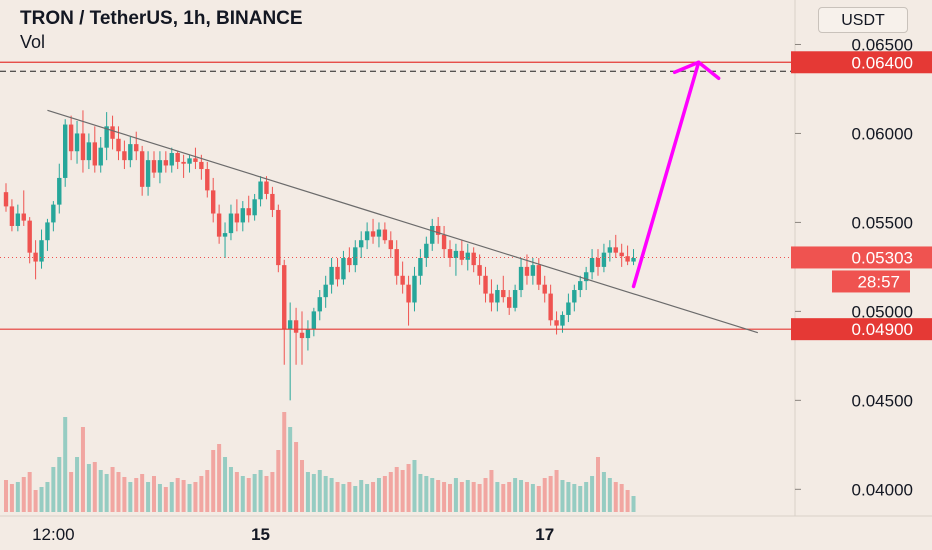  Describe the element at coordinates (882, 222) in the screenshot. I see `price-tick-label: 0.05500` at that location.